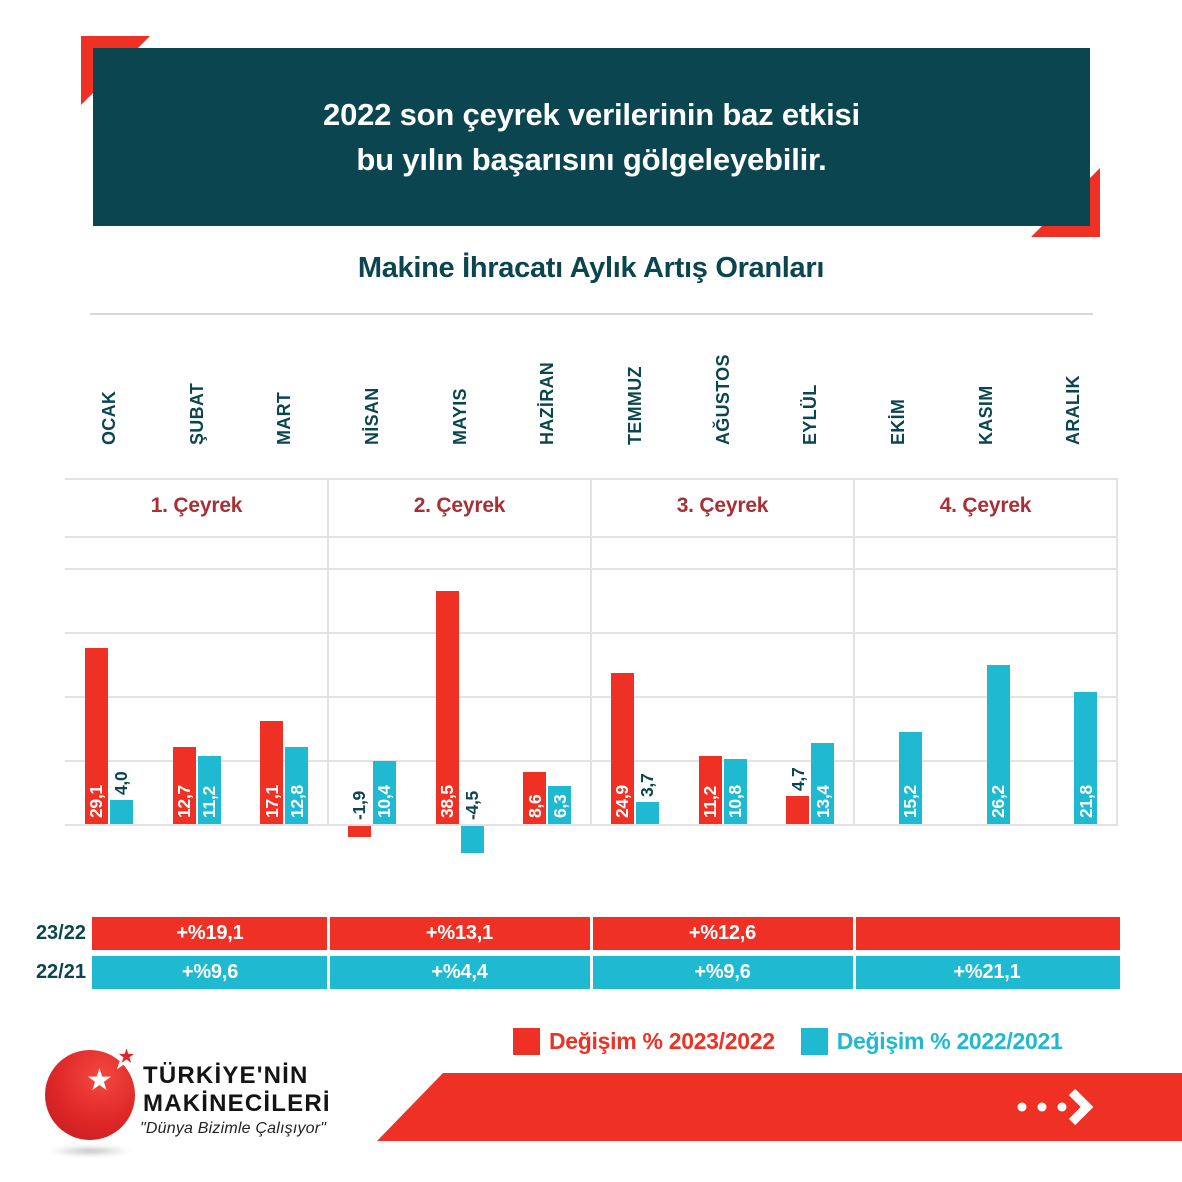 The image size is (1182, 1182). Describe the element at coordinates (233, 1128) in the screenshot. I see `logo-tagline: "Dünya Bizimle Çalışıyor"` at that location.